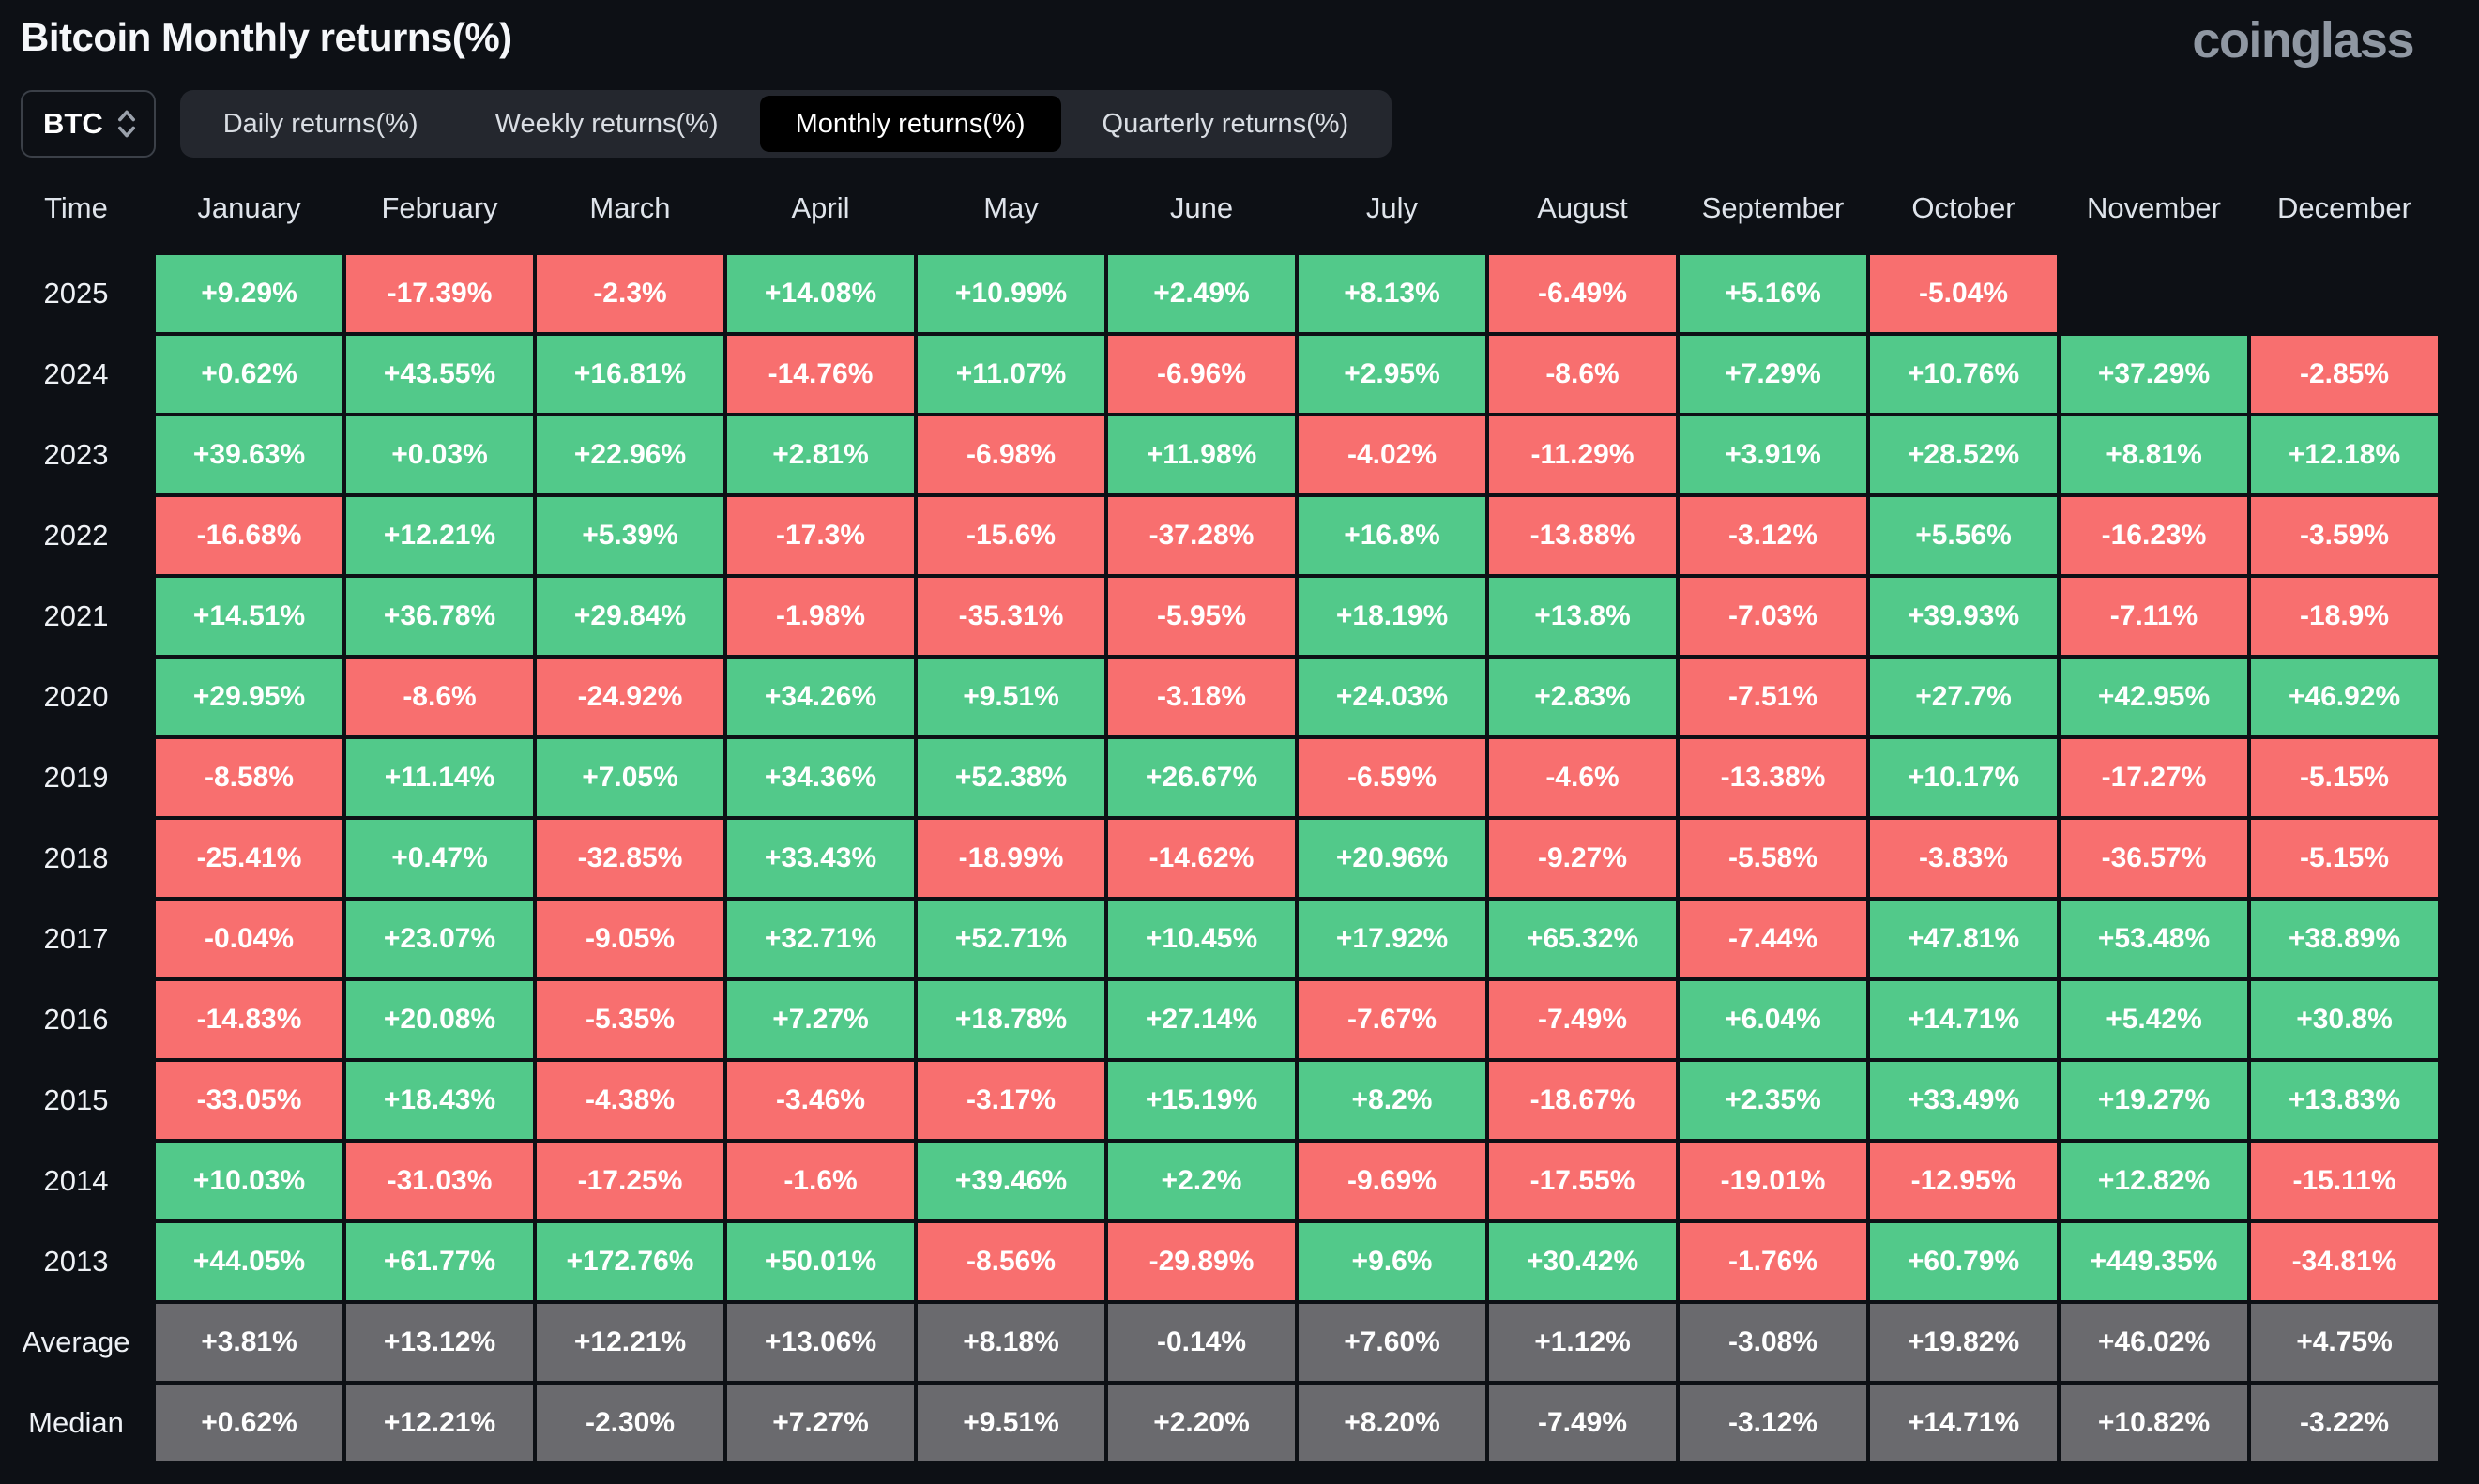 The width and height of the screenshot is (2479, 1484). What do you see at coordinates (439, 455) in the screenshot?
I see `return-cell: +0.03%` at bounding box center [439, 455].